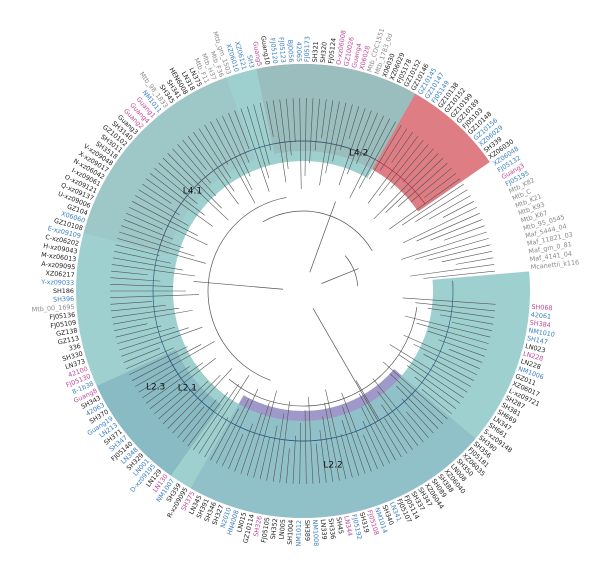  I want to click on leaf-label: NM1008, so click(315, 532).